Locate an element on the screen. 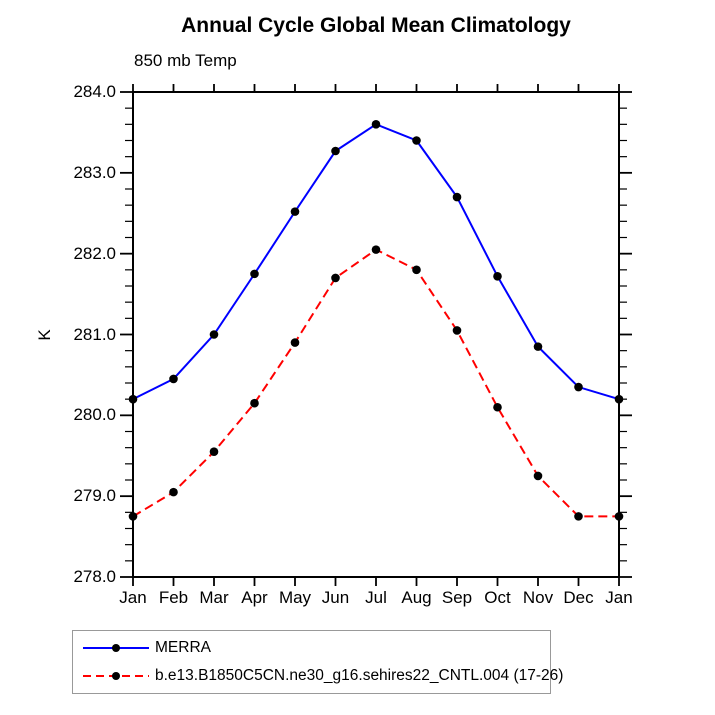 This screenshot has width=715, height=715. x-tick-label: Feb is located at coordinates (173, 597).